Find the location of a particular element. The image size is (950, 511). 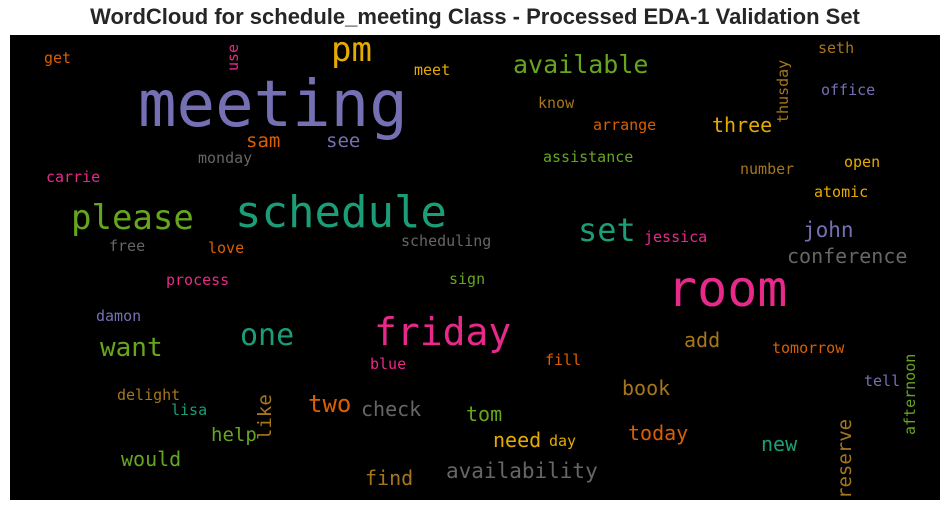

word-friday: friday is located at coordinates (442, 332).